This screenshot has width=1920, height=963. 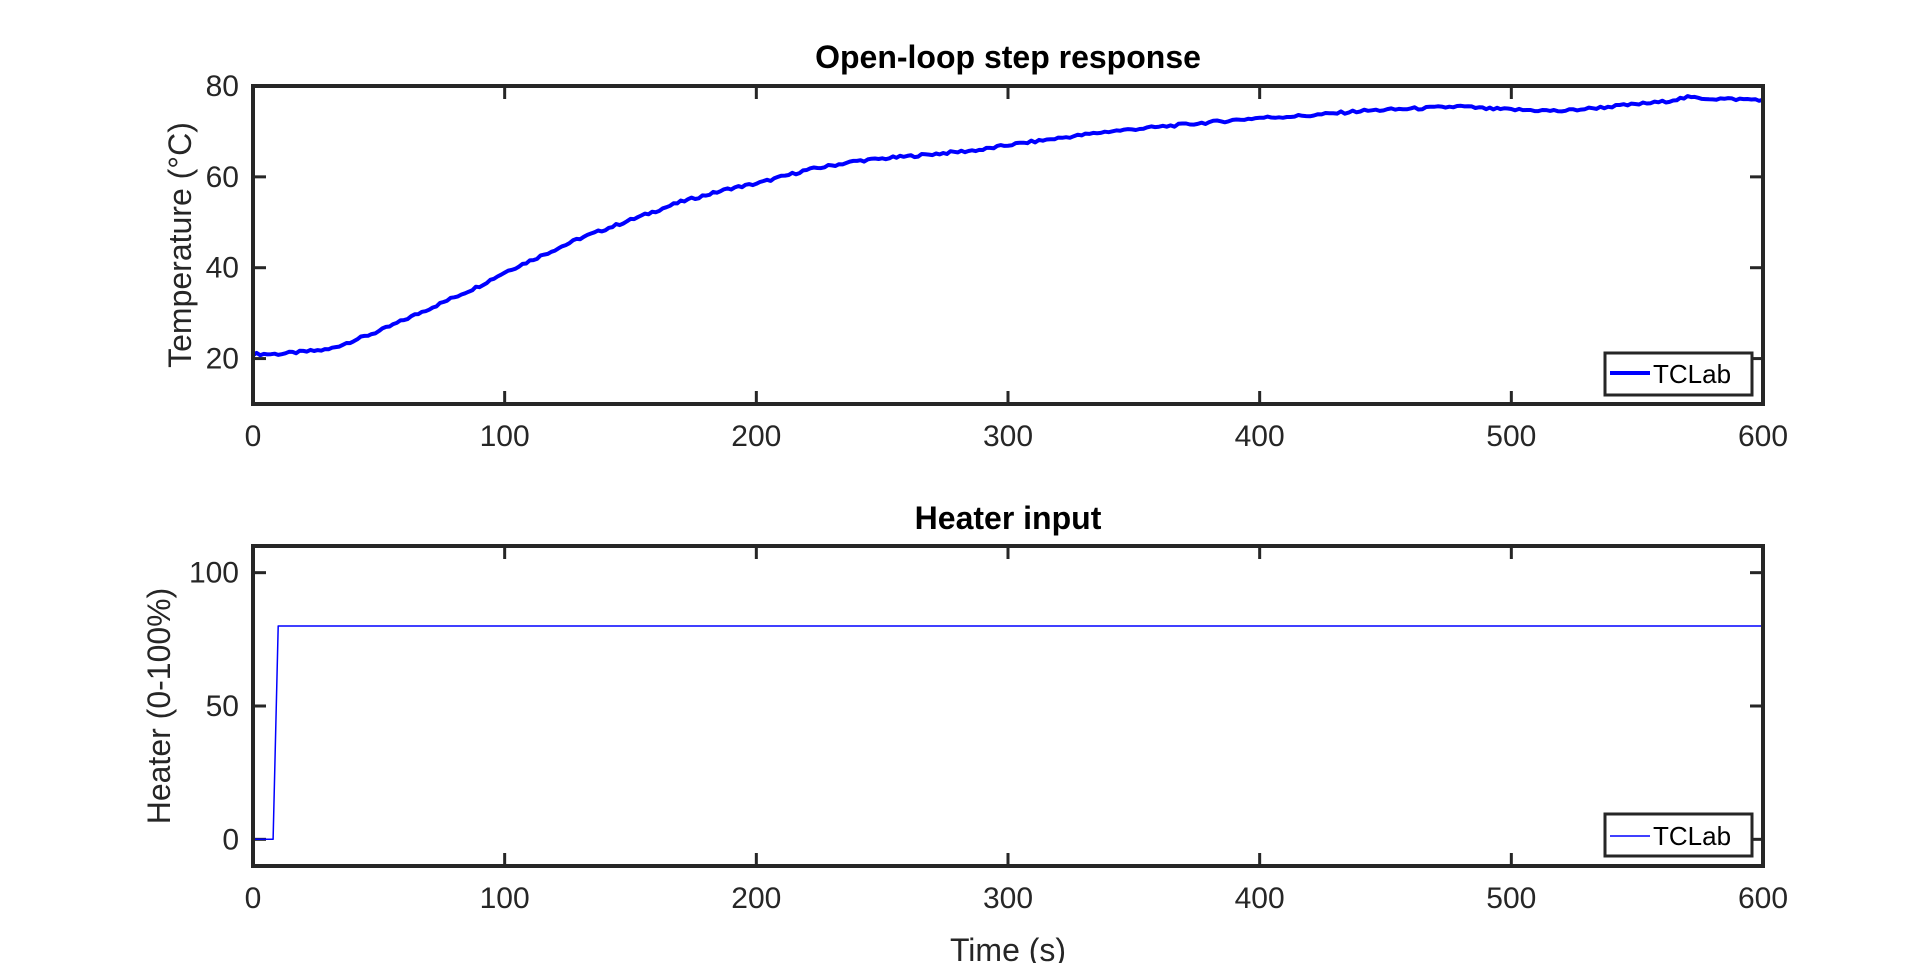 I want to click on heater-y-tick-label: 100, so click(x=214, y=573).